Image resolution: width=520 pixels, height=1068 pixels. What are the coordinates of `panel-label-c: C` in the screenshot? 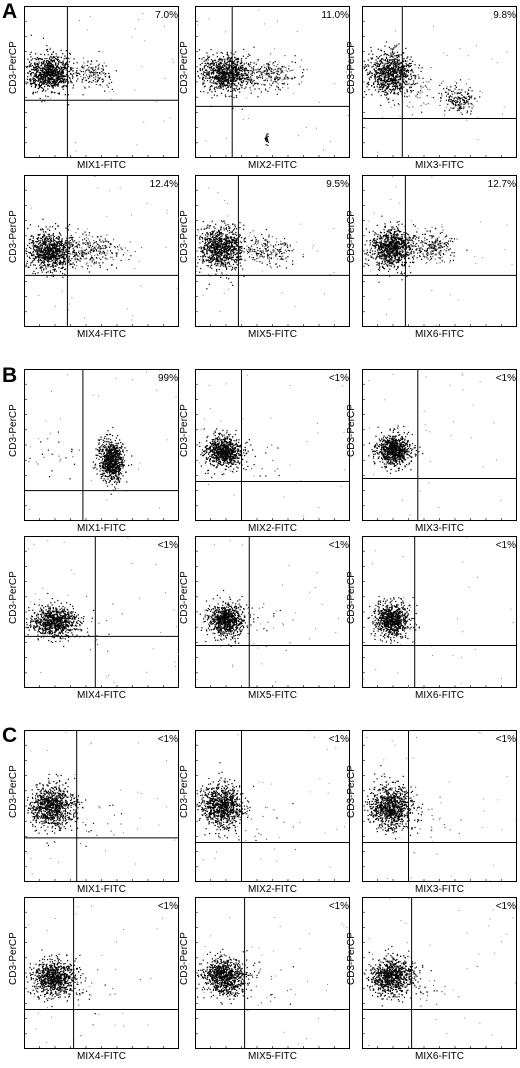 It's located at (10, 735).